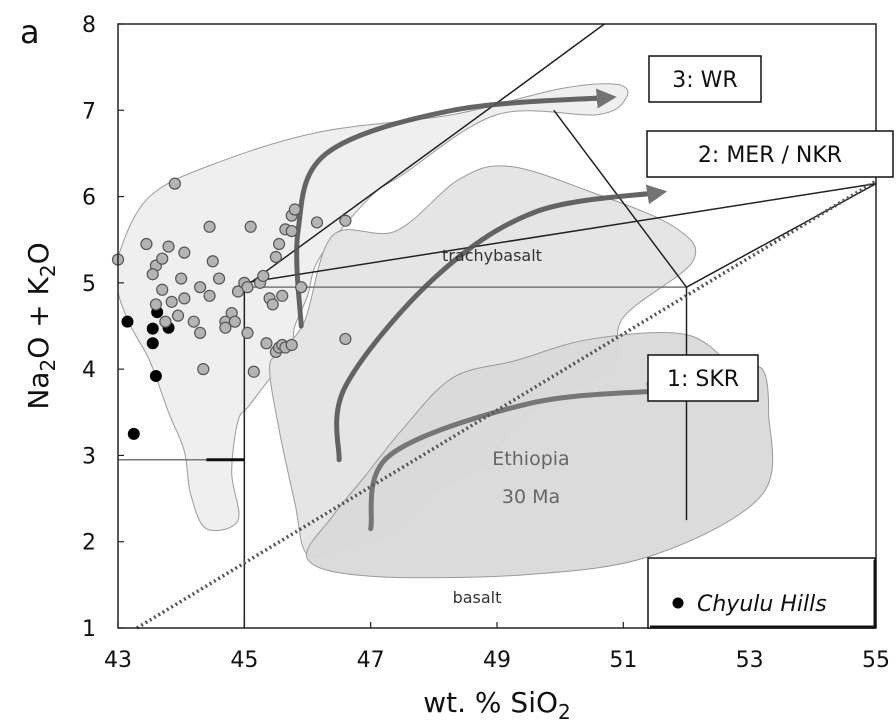 The width and height of the screenshot is (896, 725). Describe the element at coordinates (89, 198) in the screenshot. I see `y-tick-label: 6` at that location.